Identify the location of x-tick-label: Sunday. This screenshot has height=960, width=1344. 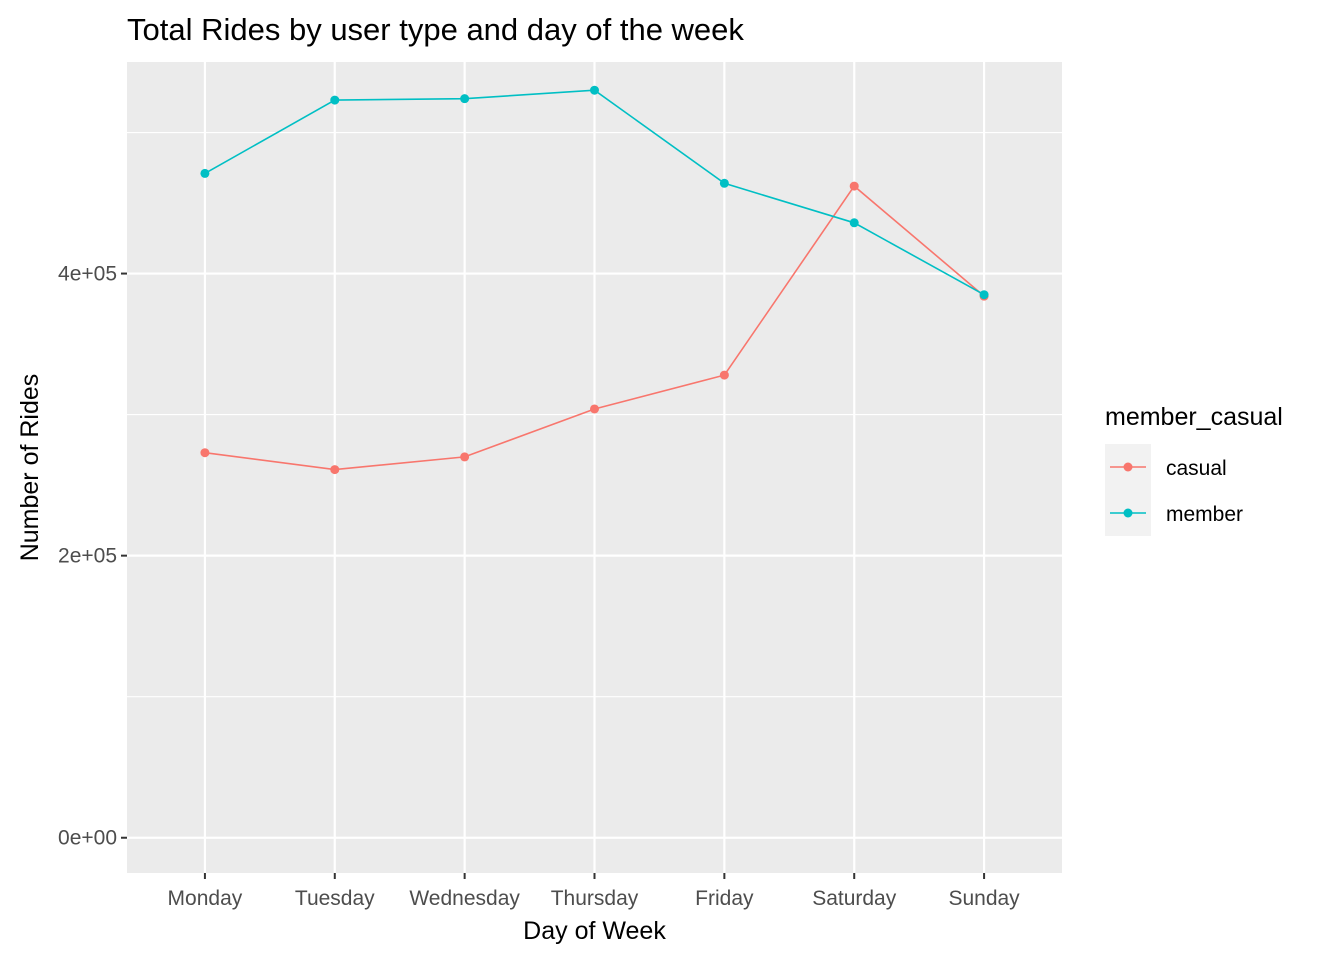
(984, 898).